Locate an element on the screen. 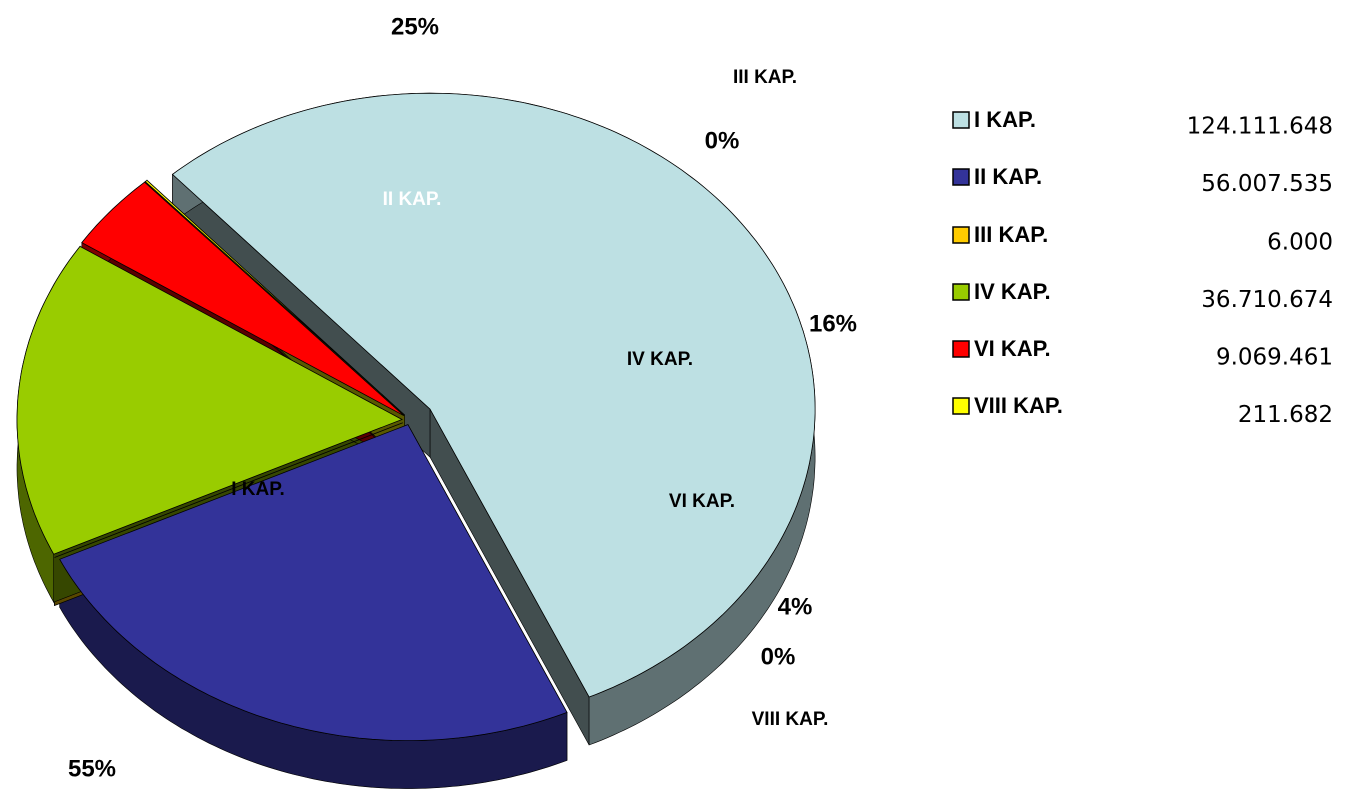 This screenshot has width=1345, height=801. slice-label: VI KAP. is located at coordinates (702, 501).